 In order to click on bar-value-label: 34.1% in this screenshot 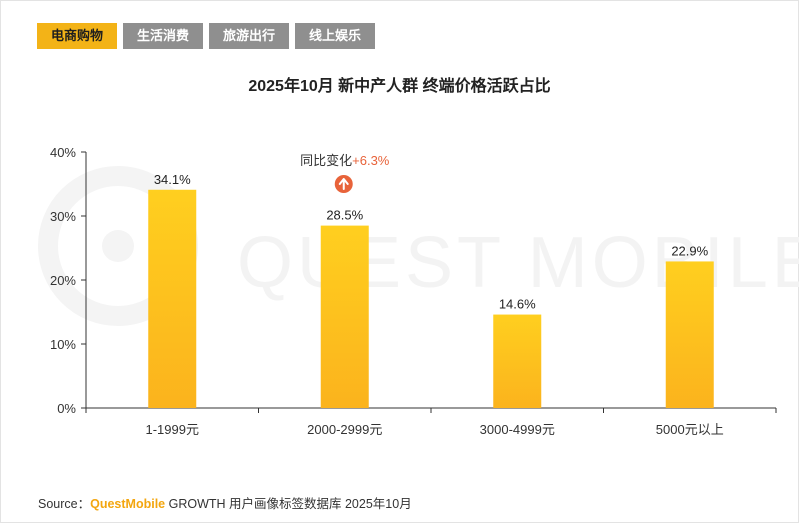, I will do `click(172, 179)`.